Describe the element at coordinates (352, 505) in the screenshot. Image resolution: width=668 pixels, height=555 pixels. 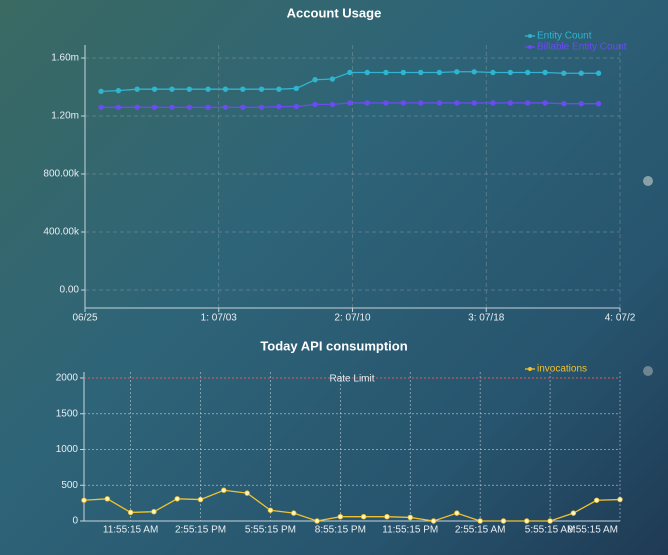
I see `series-line` at that location.